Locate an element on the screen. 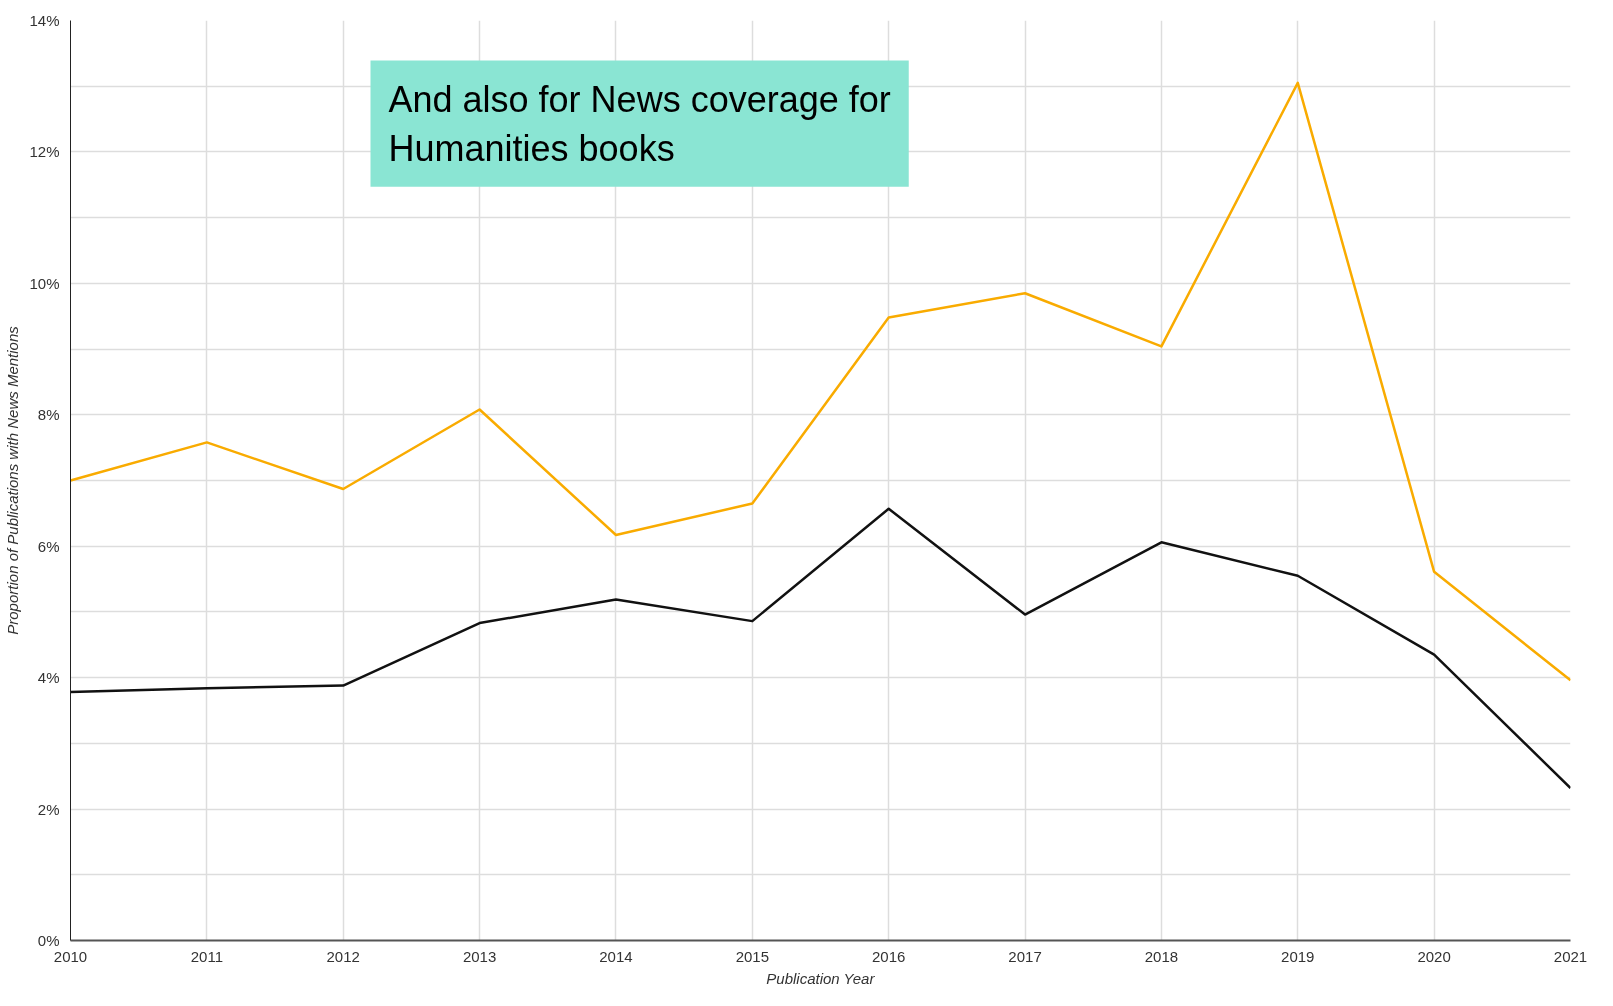 This screenshot has height=1006, width=1613. y-tick-label: 6% is located at coordinates (48, 546).